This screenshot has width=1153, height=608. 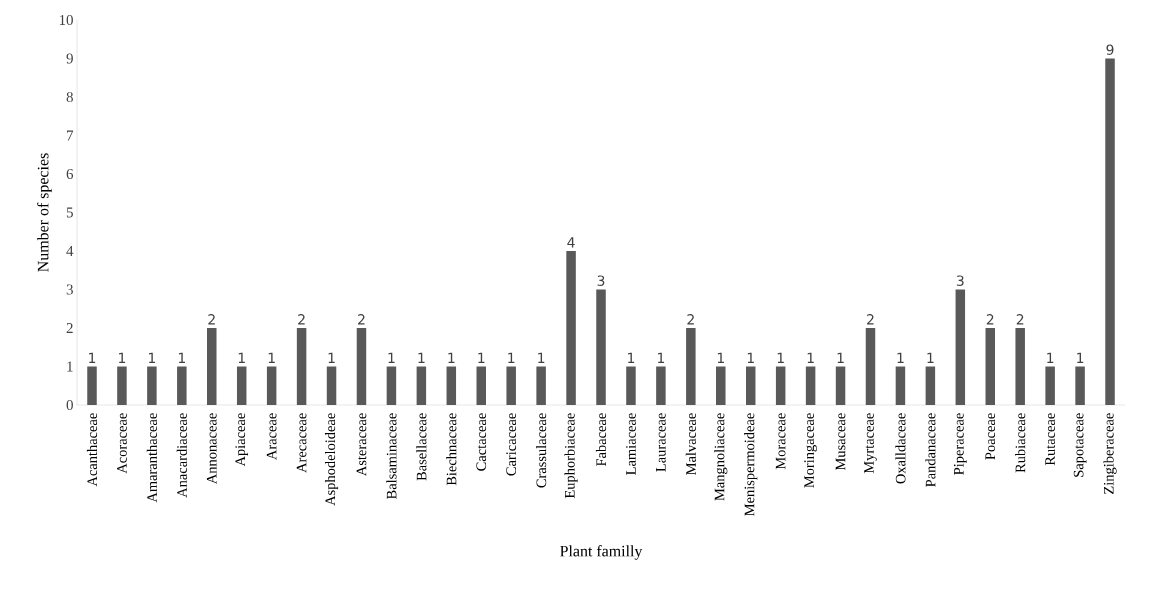 What do you see at coordinates (481, 442) in the screenshot?
I see `x-tick-label: Cactaceae` at bounding box center [481, 442].